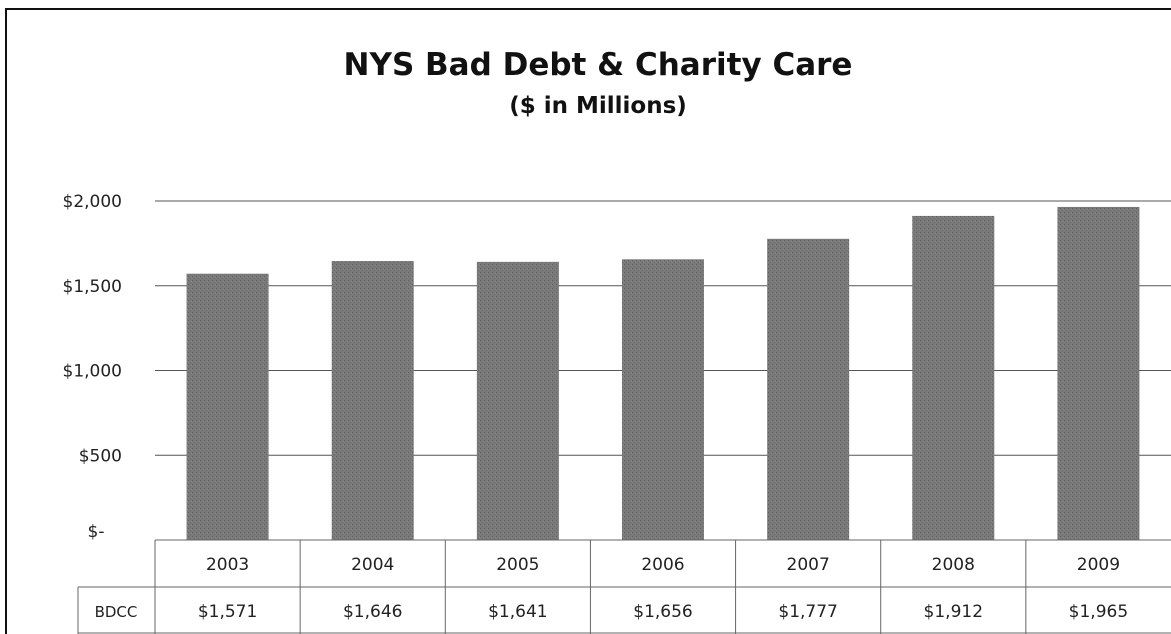  Describe the element at coordinates (662, 612) in the screenshot. I see `data-label: $1,656` at that location.